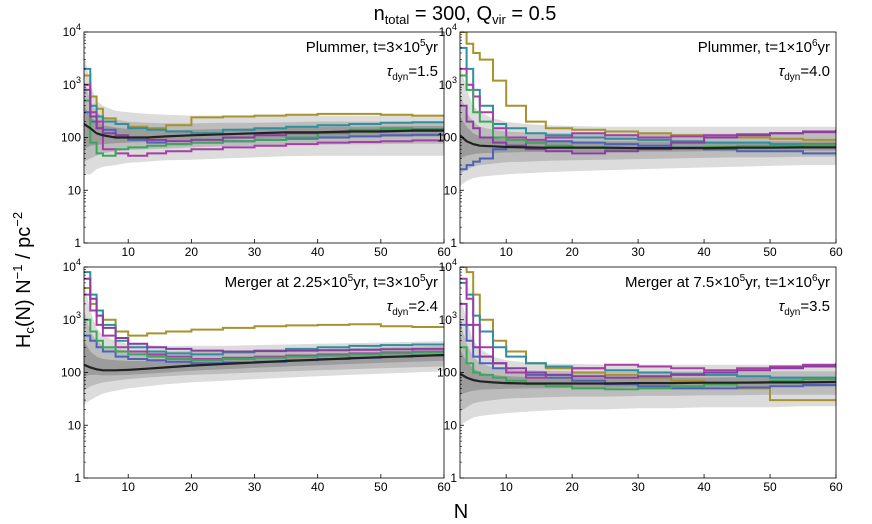  What do you see at coordinates (764, 47) in the screenshot?
I see `panel-label: Plummer, t=1×106yr` at bounding box center [764, 47].